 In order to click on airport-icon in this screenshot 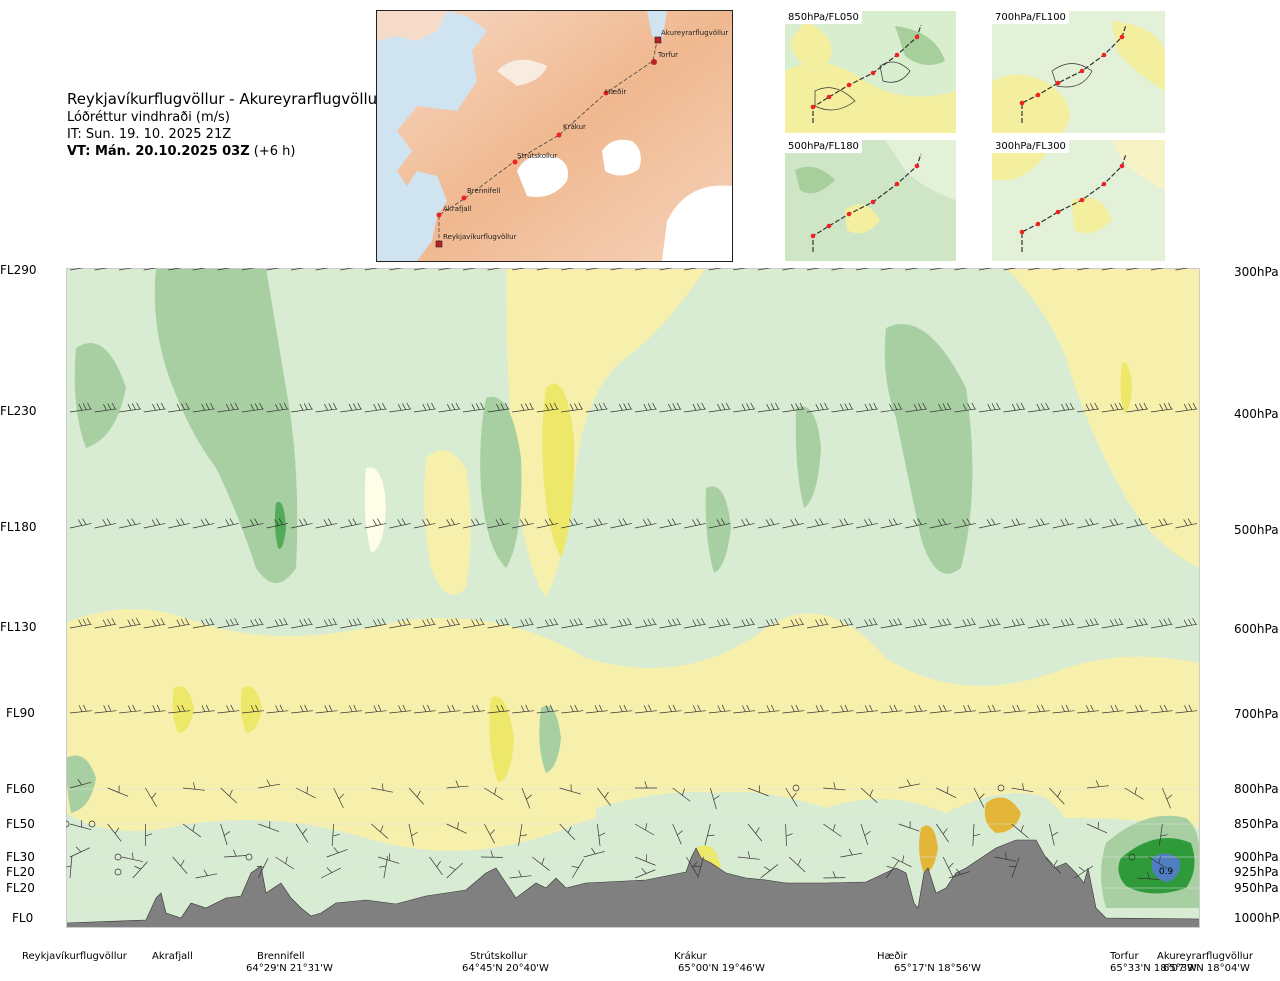, I will do `click(439, 244)`.